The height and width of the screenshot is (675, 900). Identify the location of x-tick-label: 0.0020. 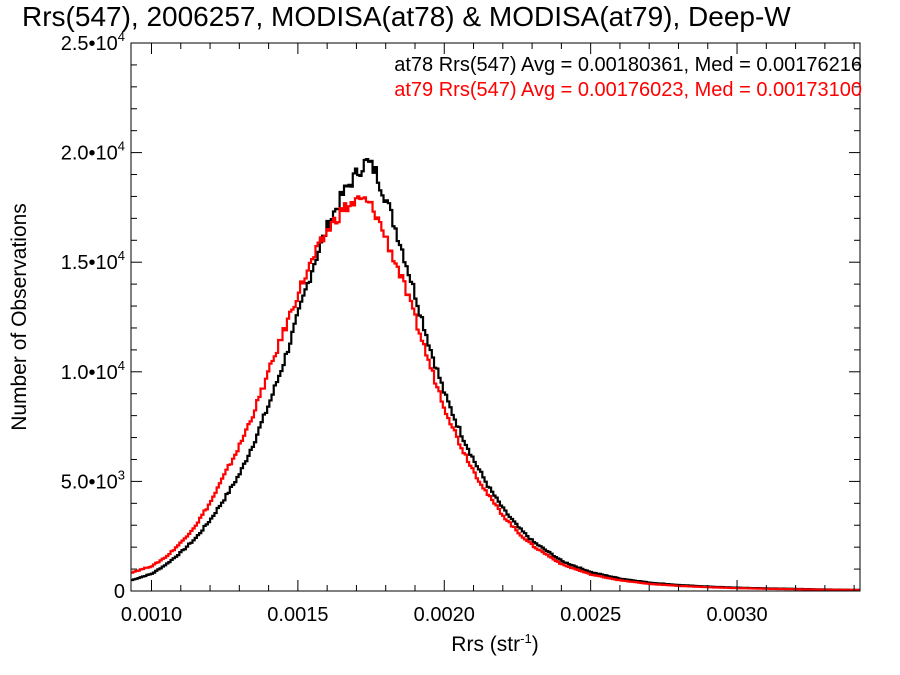
(444, 615).